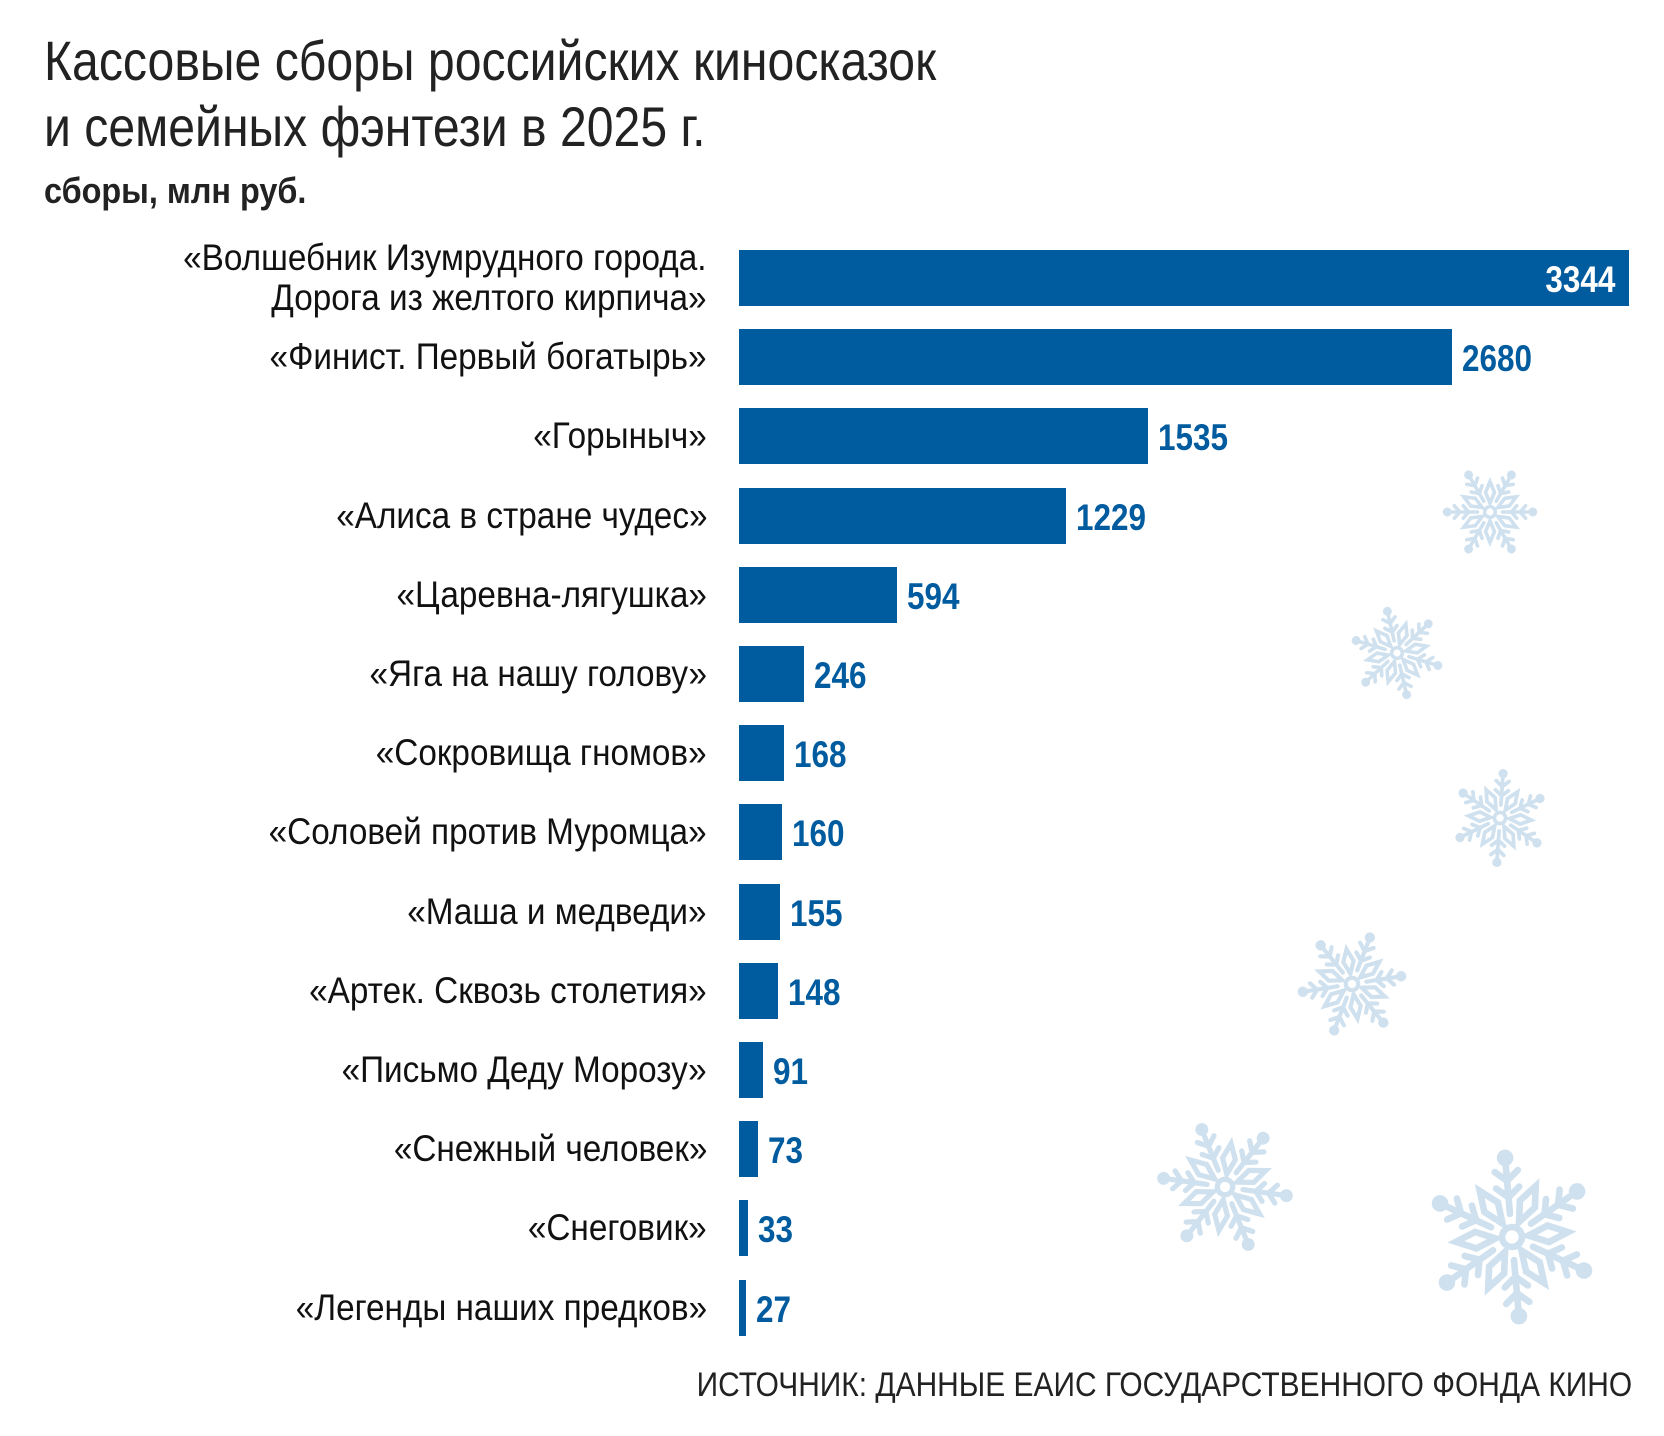  What do you see at coordinates (538, 673) in the screenshot?
I see `category-label: «Яга на нашу голову»` at bounding box center [538, 673].